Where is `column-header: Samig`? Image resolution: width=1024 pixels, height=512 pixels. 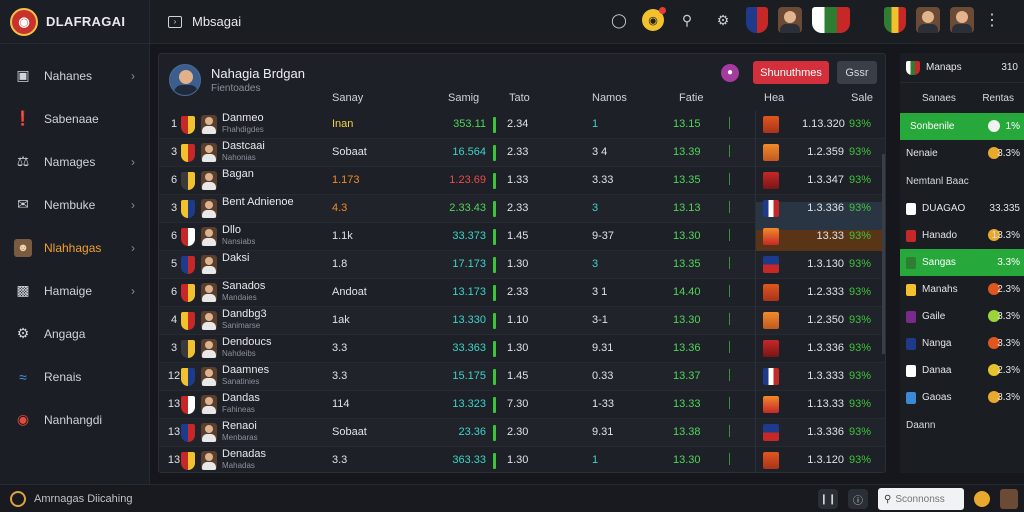
column-header: Samig is located at coordinates (464, 98).